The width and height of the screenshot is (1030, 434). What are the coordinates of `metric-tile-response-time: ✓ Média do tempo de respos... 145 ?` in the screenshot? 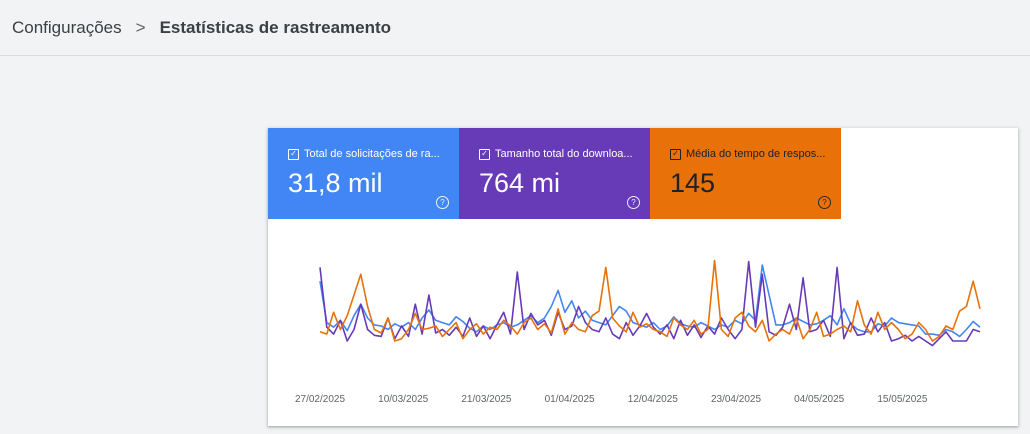 It's located at (745, 173).